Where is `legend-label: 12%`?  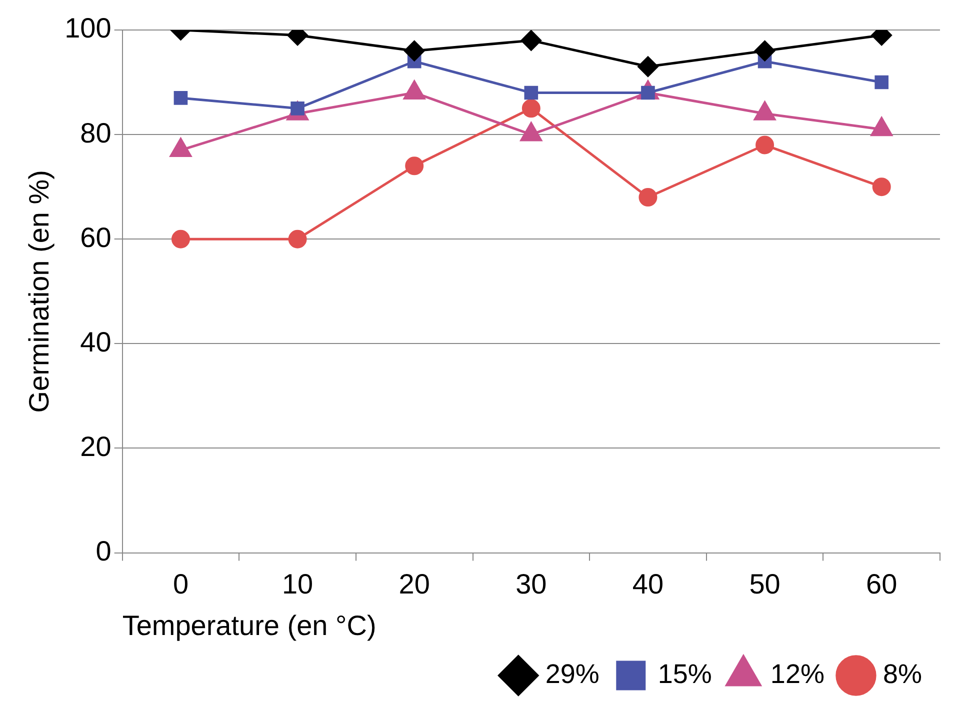 legend-label: 12% is located at coordinates (797, 673).